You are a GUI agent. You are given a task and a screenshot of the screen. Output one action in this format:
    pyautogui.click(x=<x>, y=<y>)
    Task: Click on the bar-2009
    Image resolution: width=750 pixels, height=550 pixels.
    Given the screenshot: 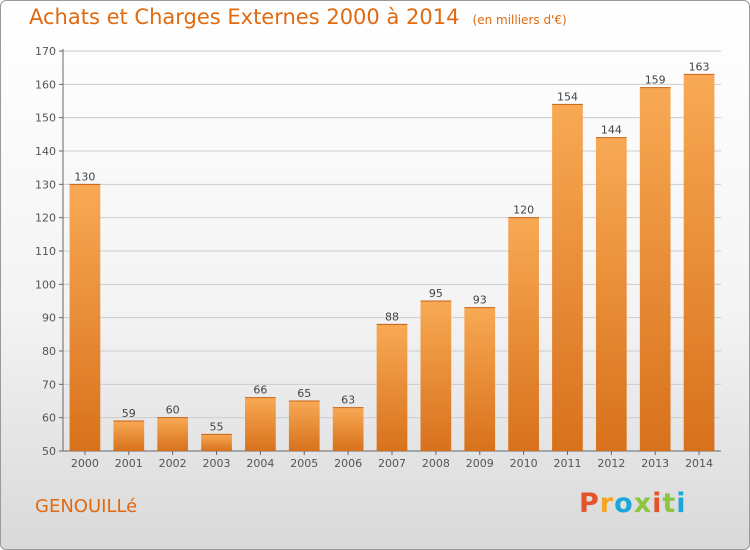 What is the action you would take?
    pyautogui.click(x=480, y=379)
    